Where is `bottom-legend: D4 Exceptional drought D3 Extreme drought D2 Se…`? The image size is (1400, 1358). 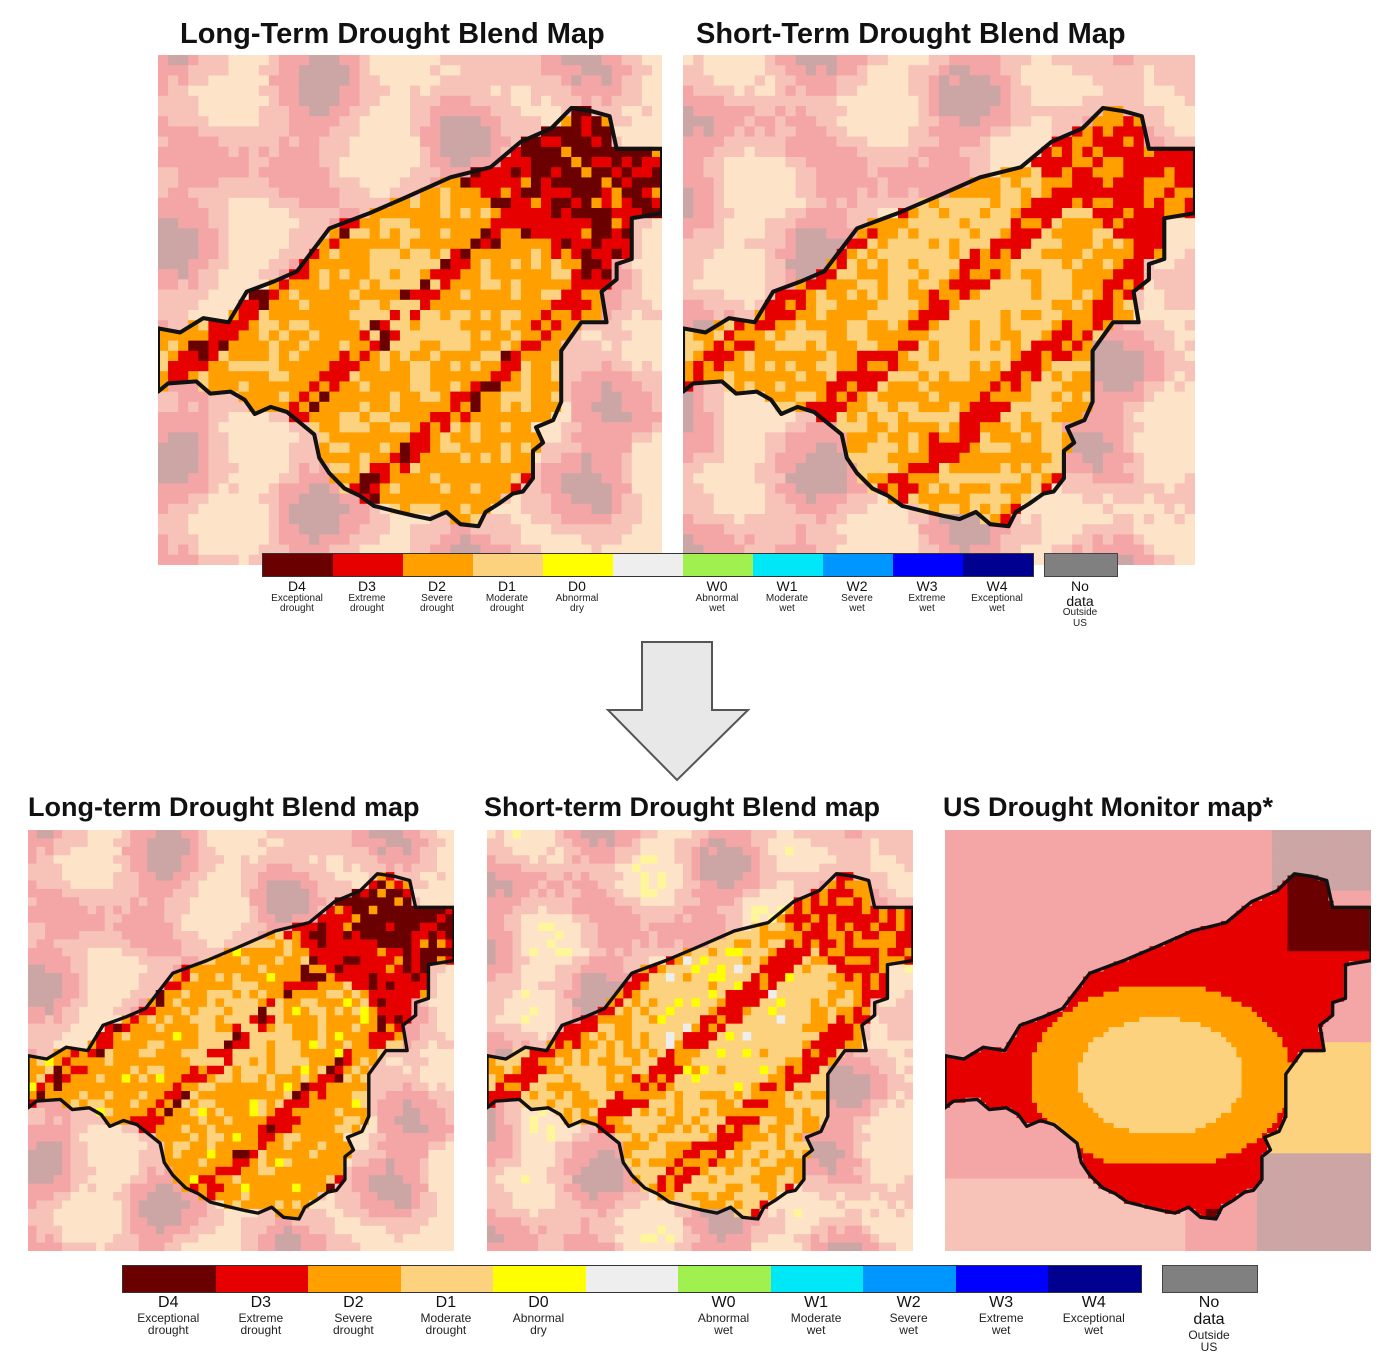
bottom-legend: D4 Exceptional drought D3 Extreme drought D2 Se… is located at coordinates (692, 1310).